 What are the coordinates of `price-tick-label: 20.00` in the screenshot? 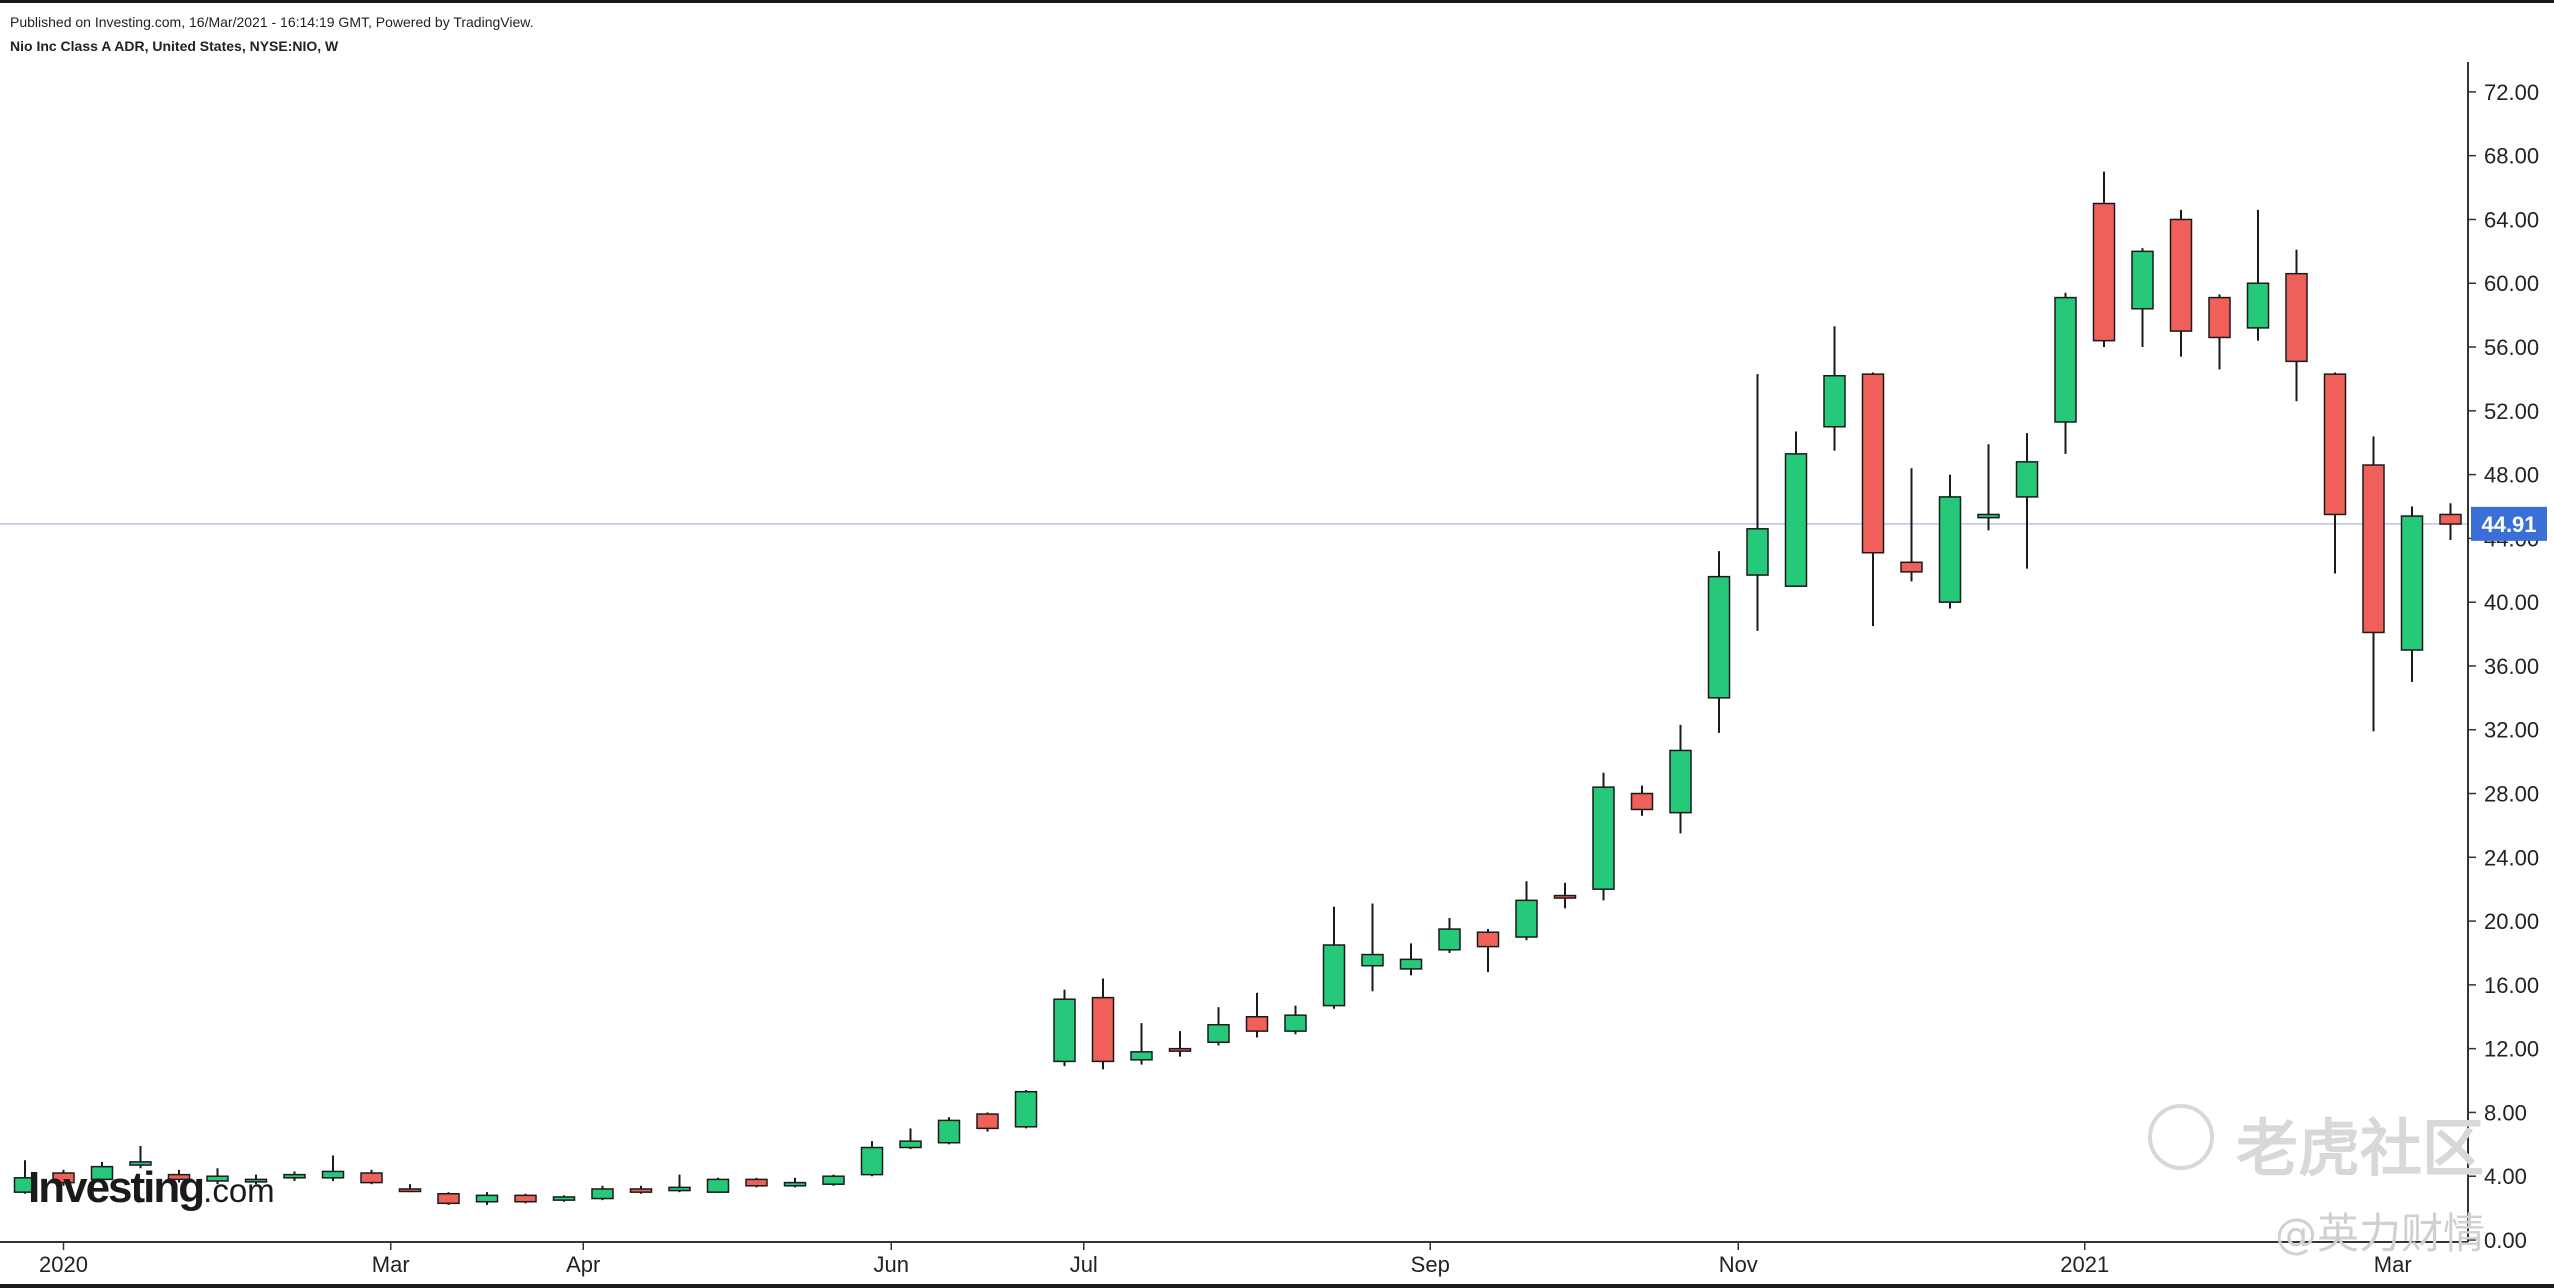 It's located at (2511, 921).